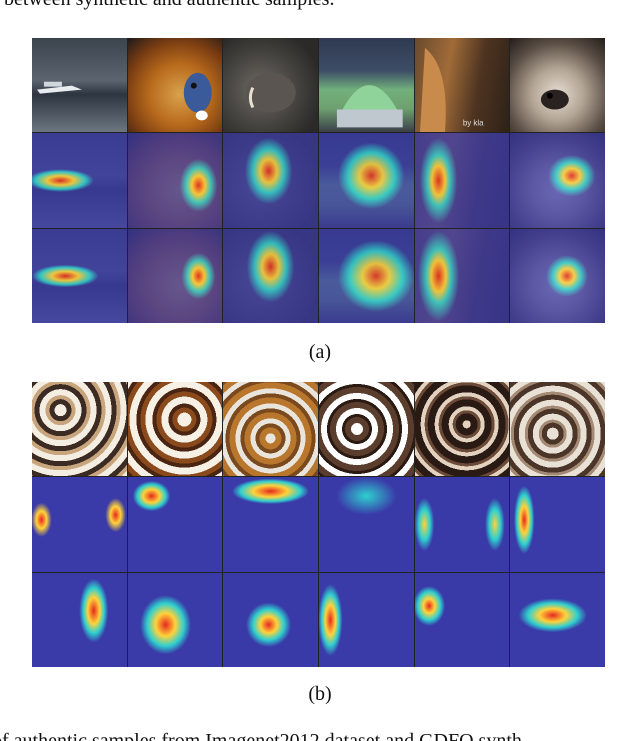 This screenshot has width=640, height=741. What do you see at coordinates (366, 85) in the screenshot?
I see `photo-dome` at bounding box center [366, 85].